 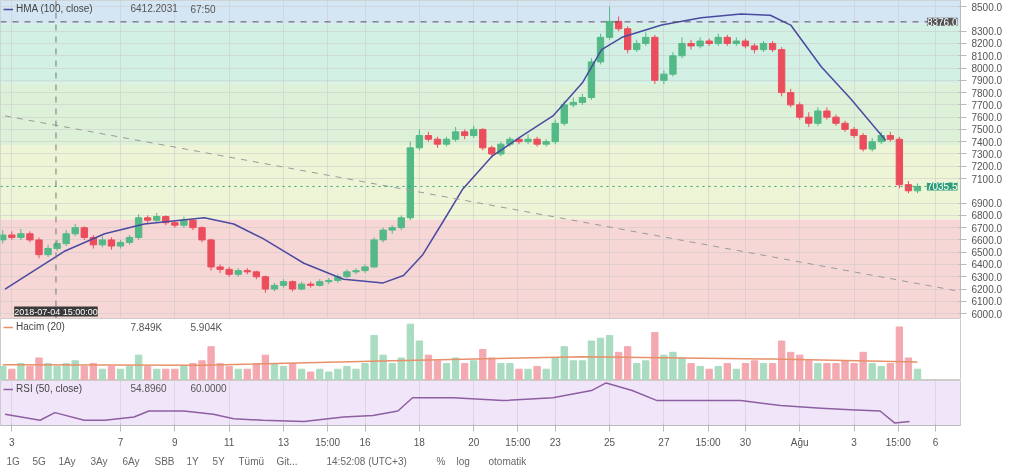 What do you see at coordinates (54, 8) in the screenshot?
I see `legend-label: HMA (100, close)` at bounding box center [54, 8].